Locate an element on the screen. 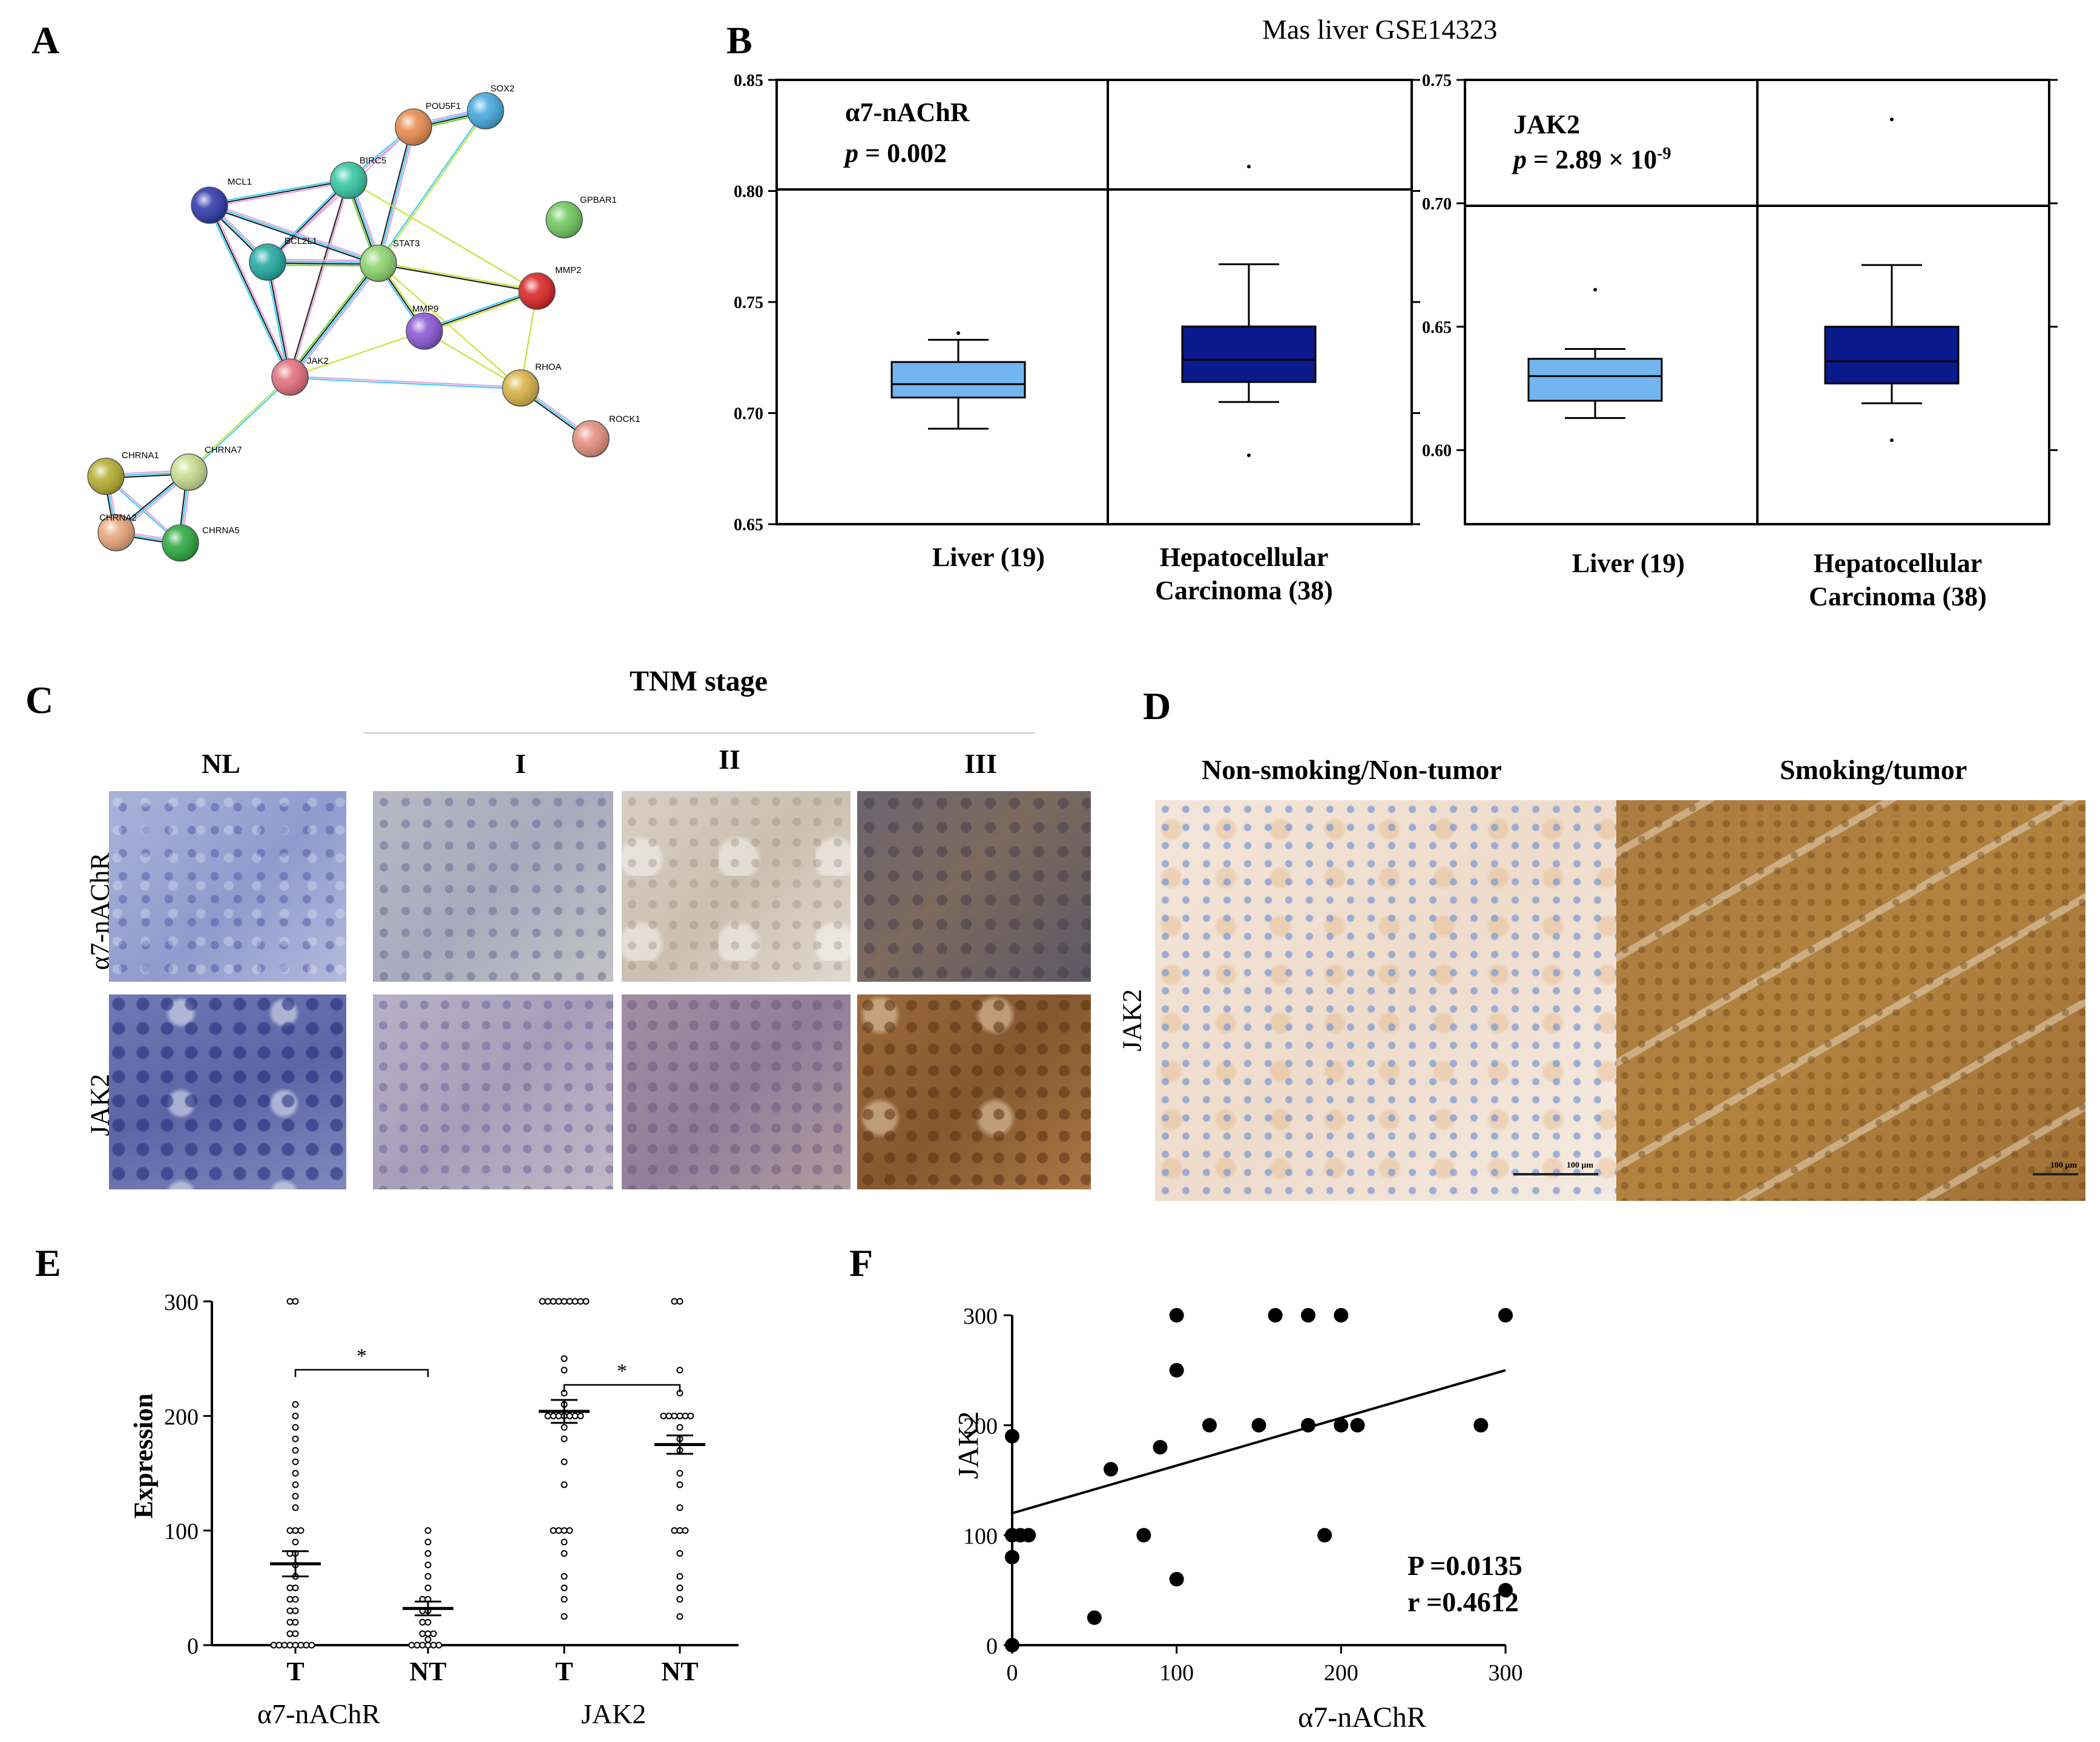 This screenshot has height=1742, width=2100. edge-BIRC5-MMP2 is located at coordinates (443, 236).